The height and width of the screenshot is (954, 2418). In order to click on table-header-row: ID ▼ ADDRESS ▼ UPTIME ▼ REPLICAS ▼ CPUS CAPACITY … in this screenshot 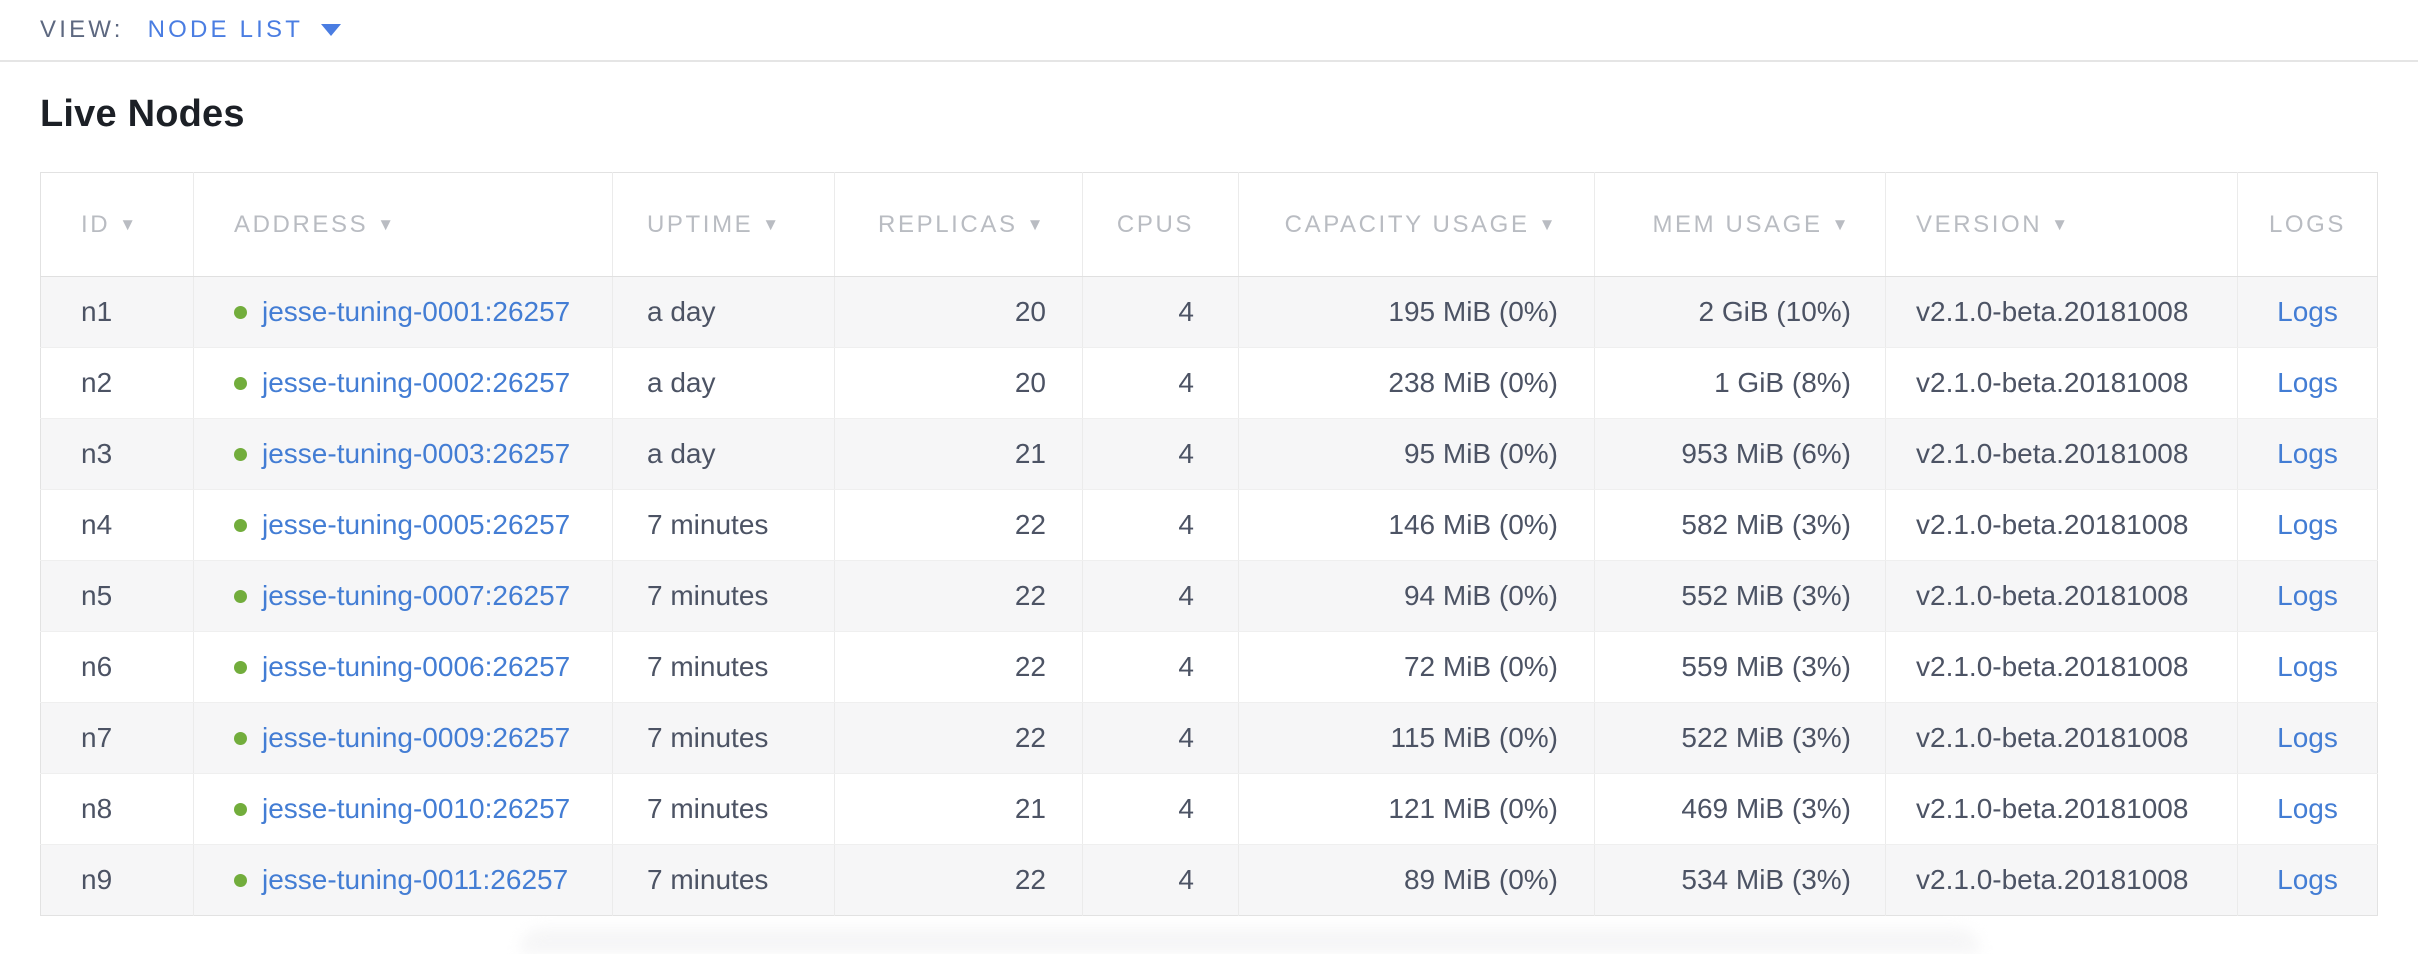, I will do `click(1209, 224)`.